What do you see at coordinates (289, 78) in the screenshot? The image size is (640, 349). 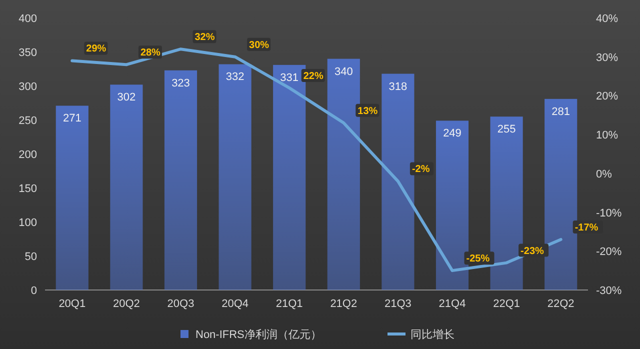 I see `data-label: 331` at bounding box center [289, 78].